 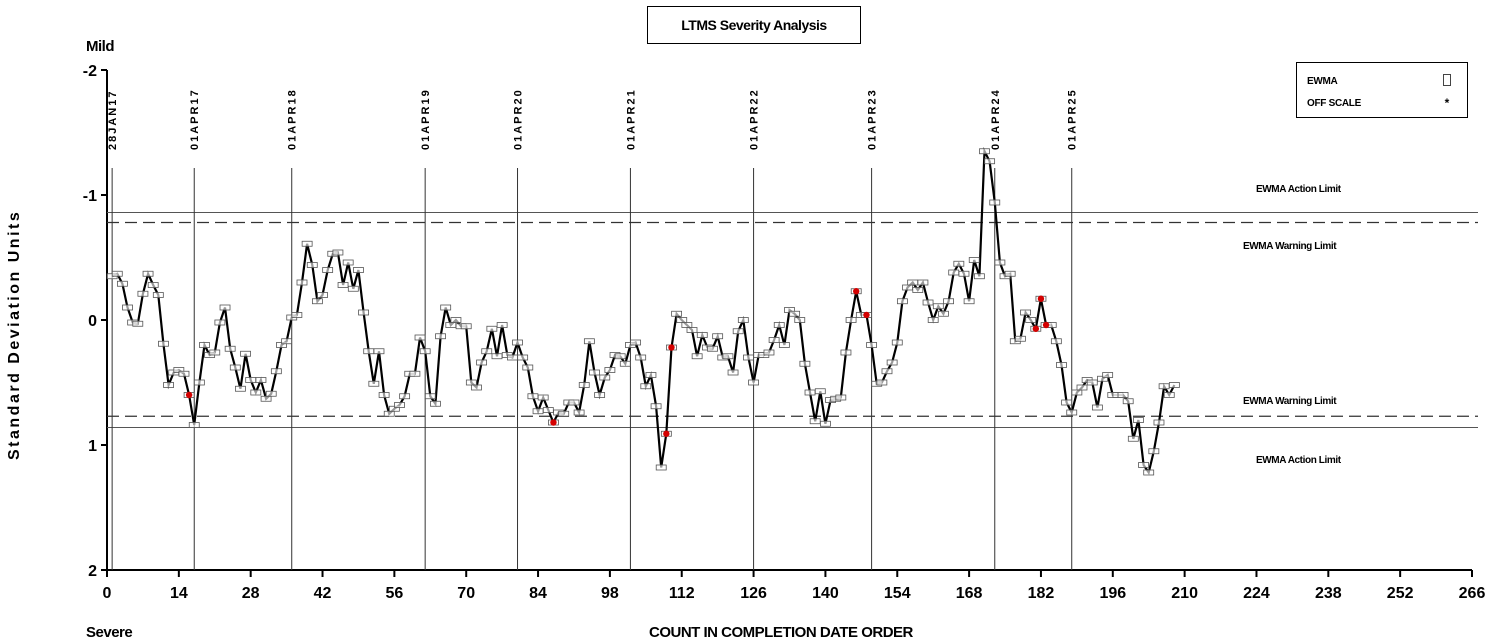 What do you see at coordinates (1382, 103) in the screenshot?
I see `legend-entry-off-scale: OFF SCALE *` at bounding box center [1382, 103].